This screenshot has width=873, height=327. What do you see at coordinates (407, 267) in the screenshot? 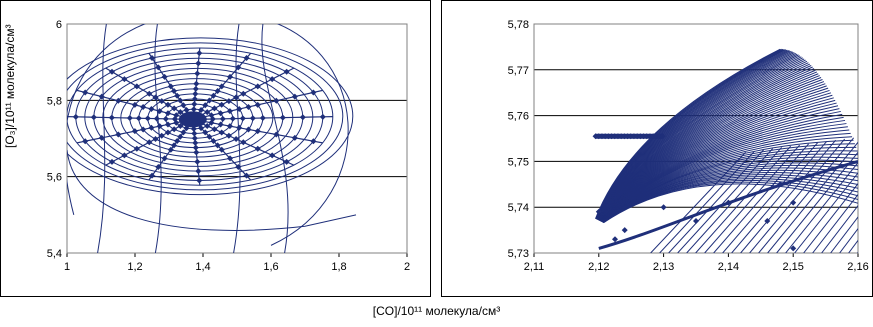
I see `x-tick-label: 2` at bounding box center [407, 267].